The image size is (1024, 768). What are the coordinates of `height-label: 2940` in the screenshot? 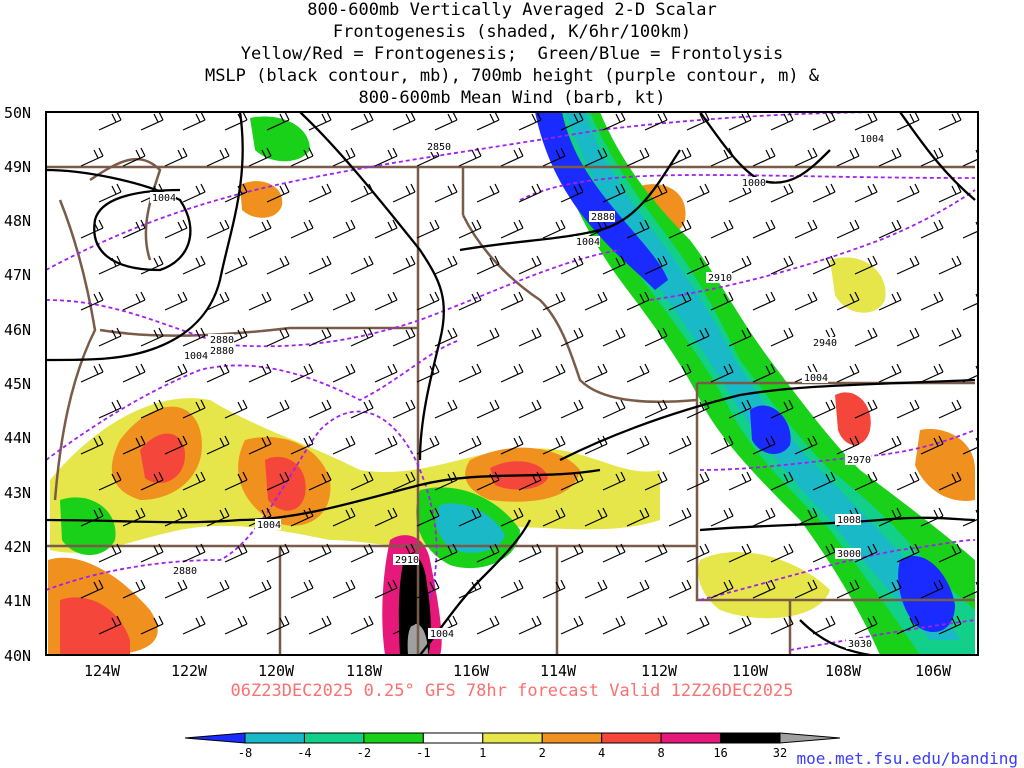 It's located at (825, 343).